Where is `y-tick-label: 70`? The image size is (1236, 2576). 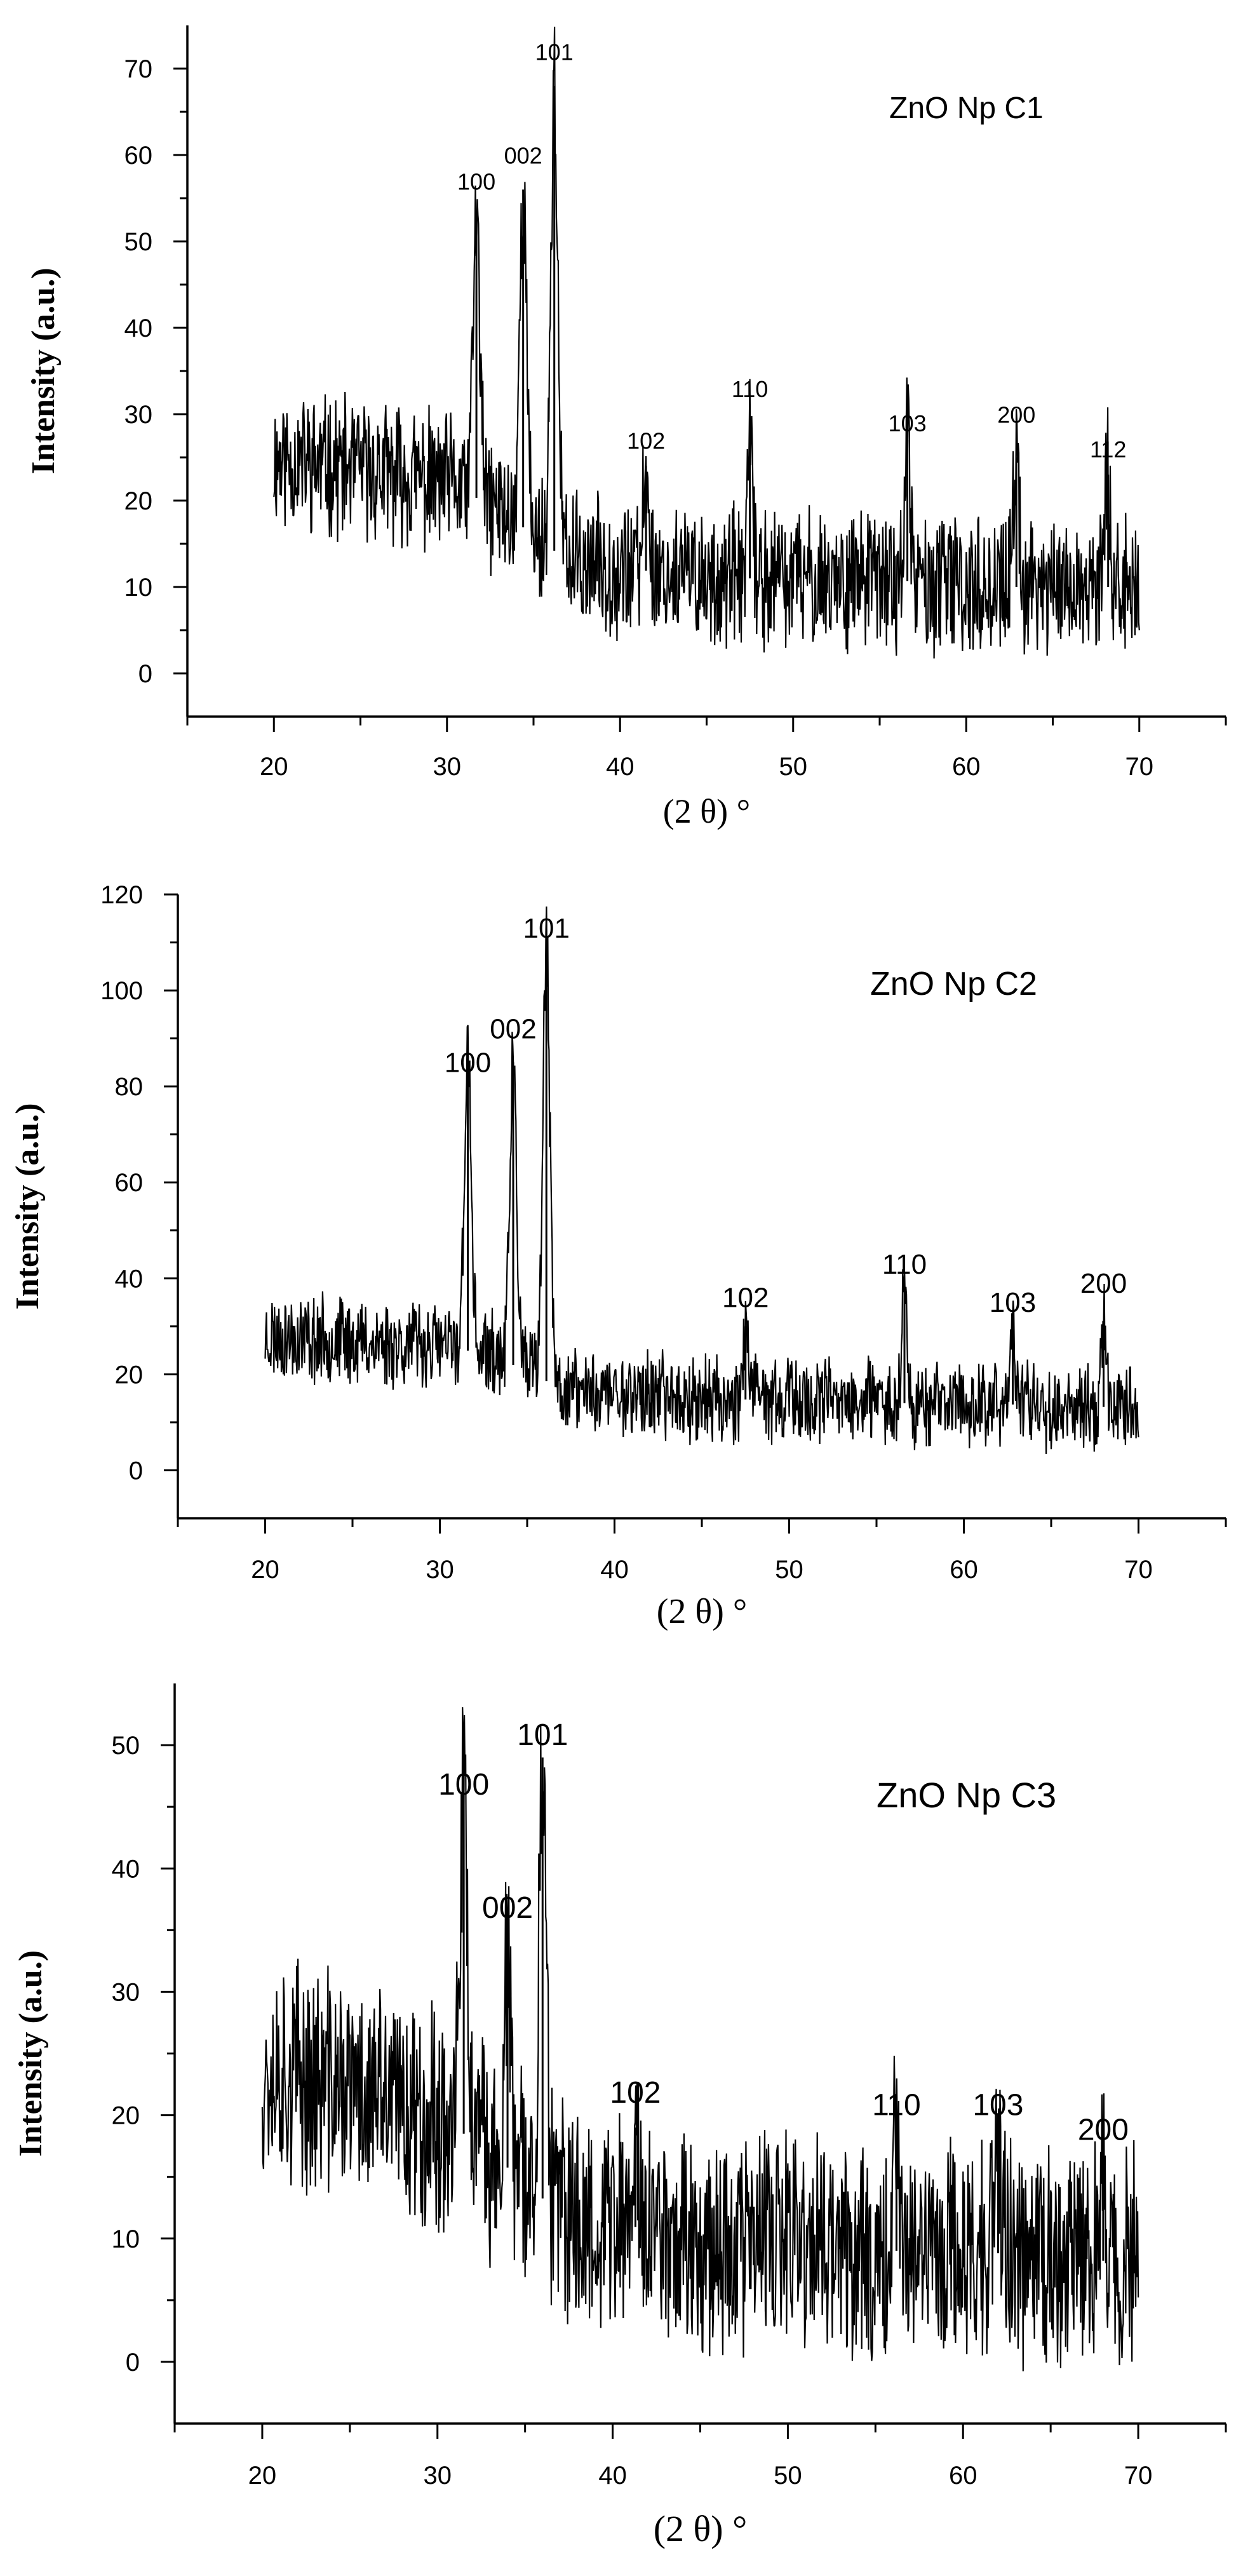 y-tick-label: 70 is located at coordinates (138, 69).